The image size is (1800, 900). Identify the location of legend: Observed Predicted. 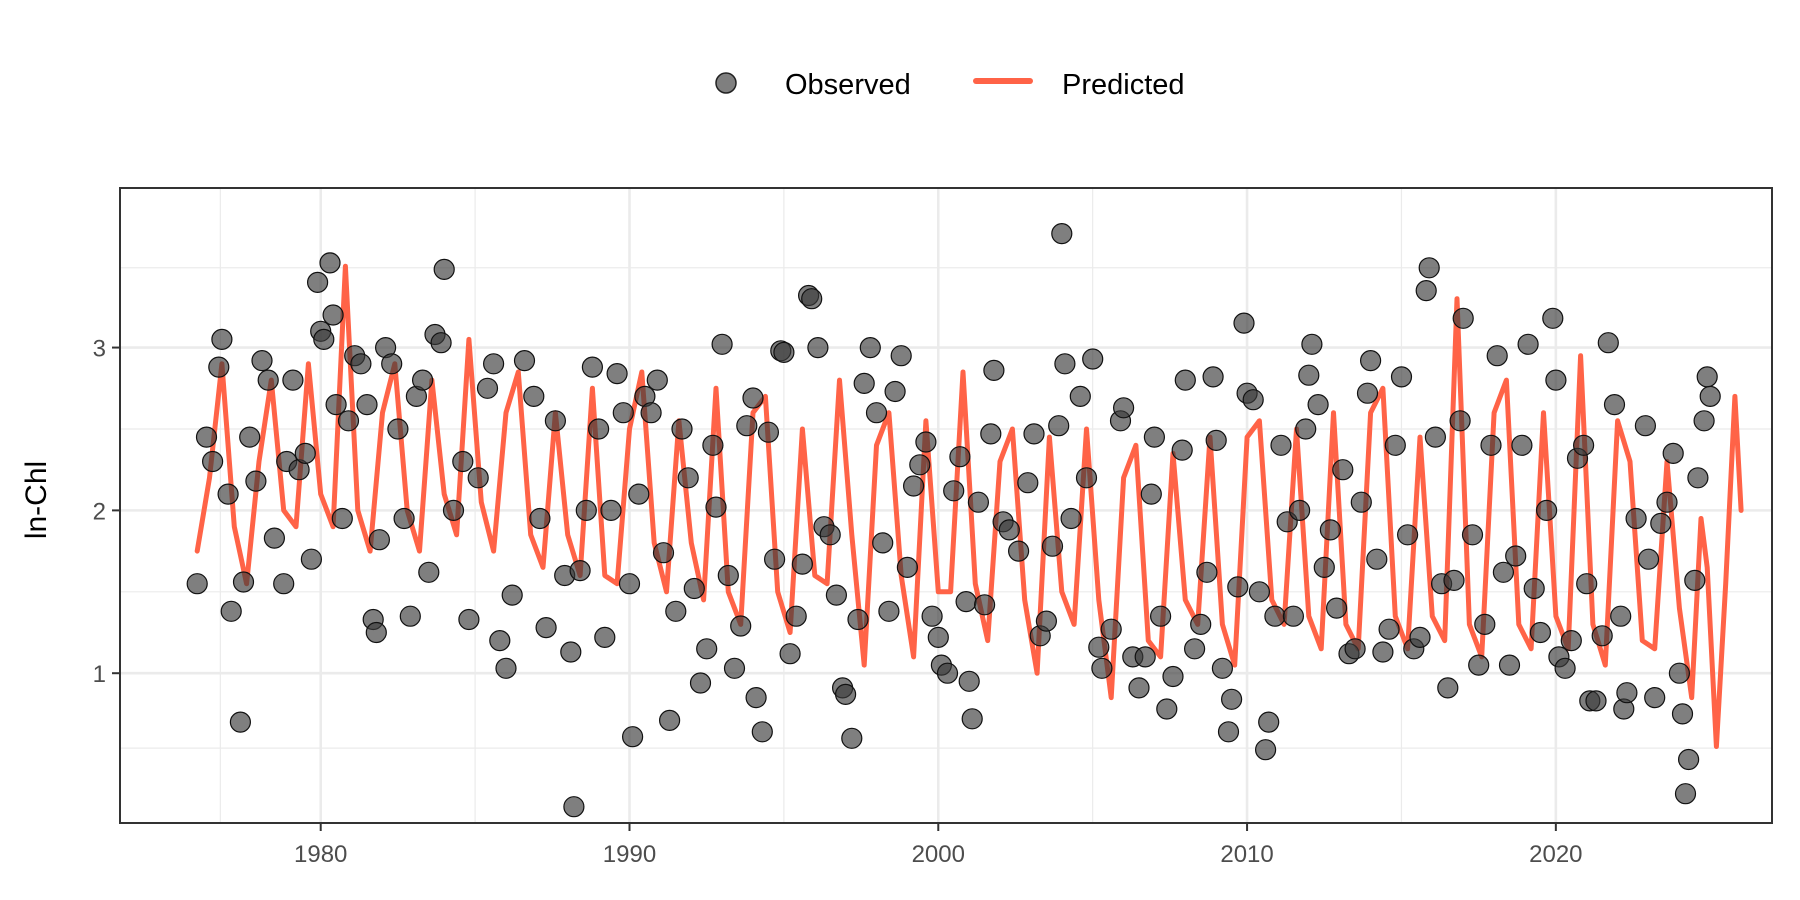
(950, 85).